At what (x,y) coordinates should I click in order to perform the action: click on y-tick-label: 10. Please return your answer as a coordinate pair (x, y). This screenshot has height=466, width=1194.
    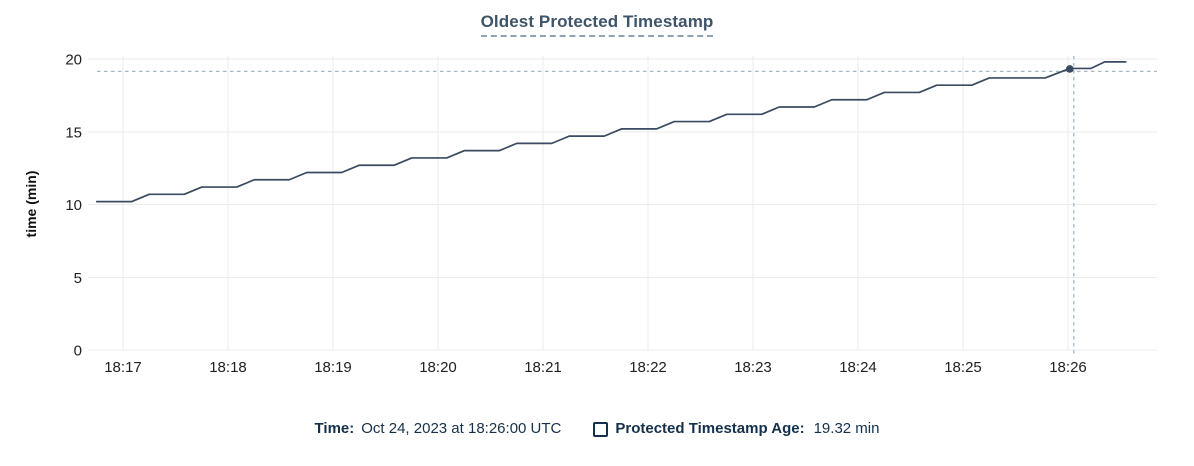
    Looking at the image, I should click on (73, 205).